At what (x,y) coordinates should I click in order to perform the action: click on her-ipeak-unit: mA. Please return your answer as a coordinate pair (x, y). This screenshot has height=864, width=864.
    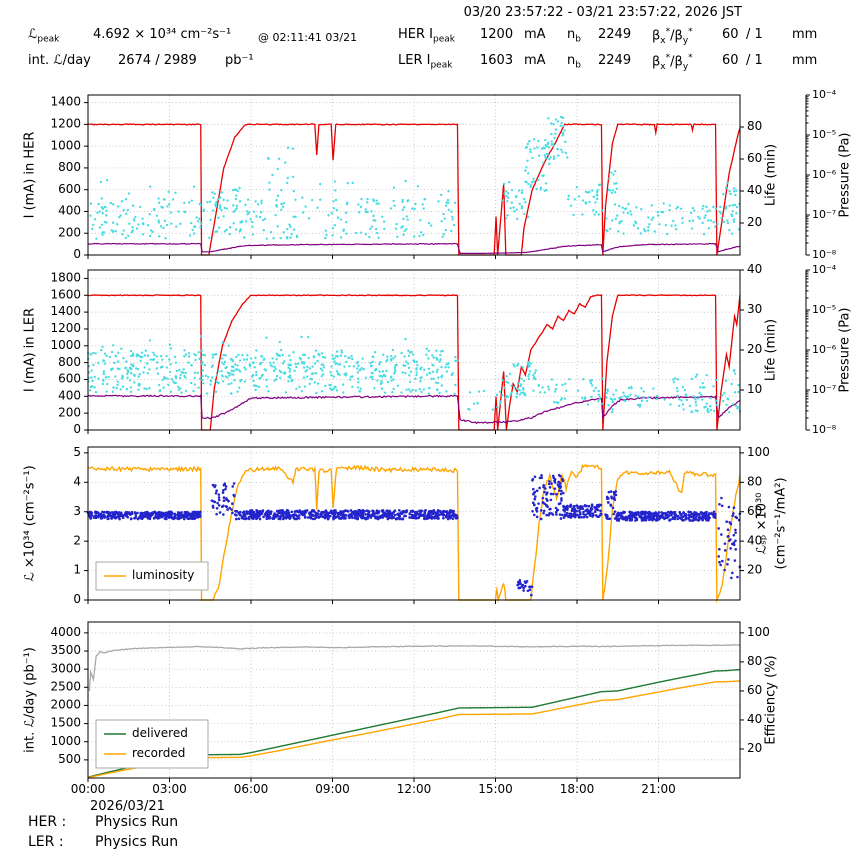
    Looking at the image, I should click on (535, 34).